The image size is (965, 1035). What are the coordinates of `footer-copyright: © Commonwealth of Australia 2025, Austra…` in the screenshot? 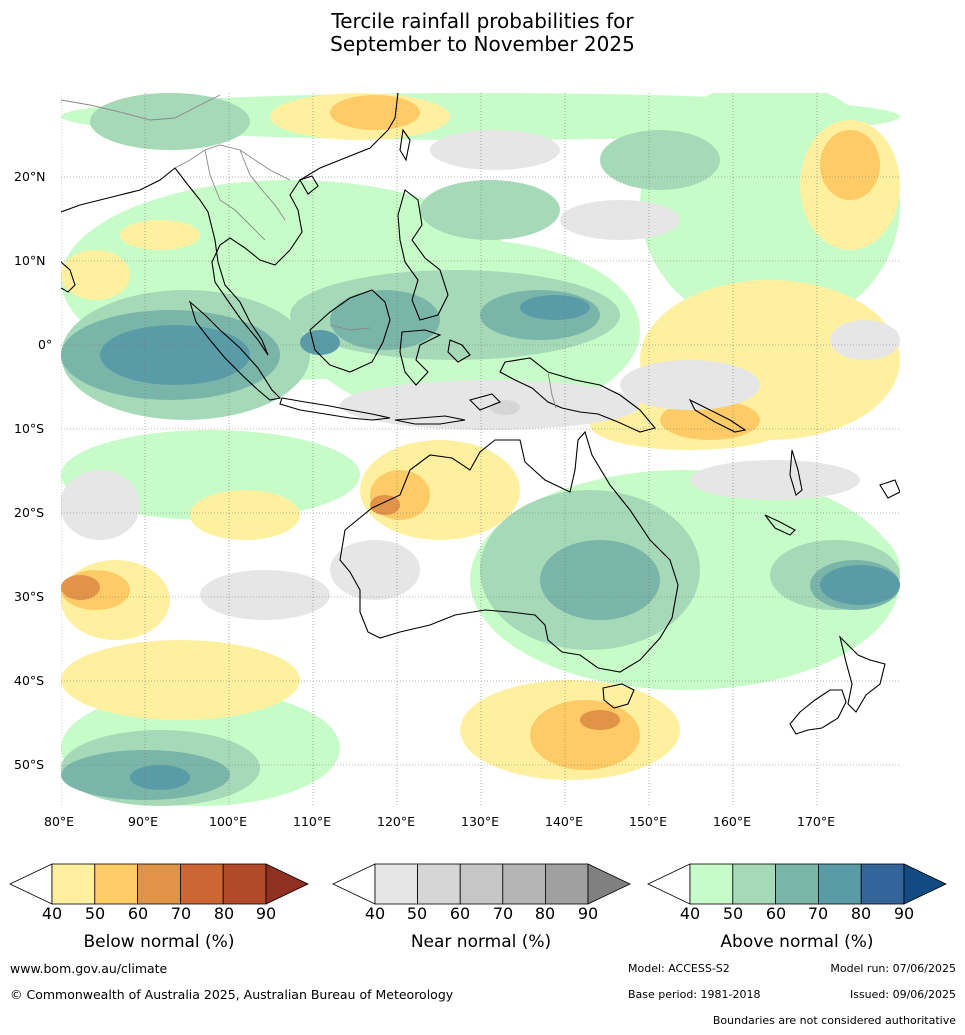 It's located at (232, 994).